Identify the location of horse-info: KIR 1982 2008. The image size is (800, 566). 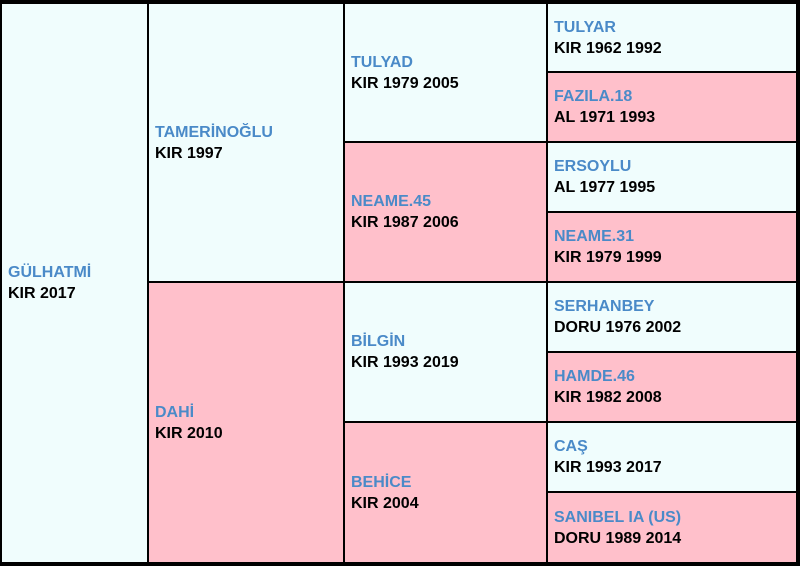
(608, 397).